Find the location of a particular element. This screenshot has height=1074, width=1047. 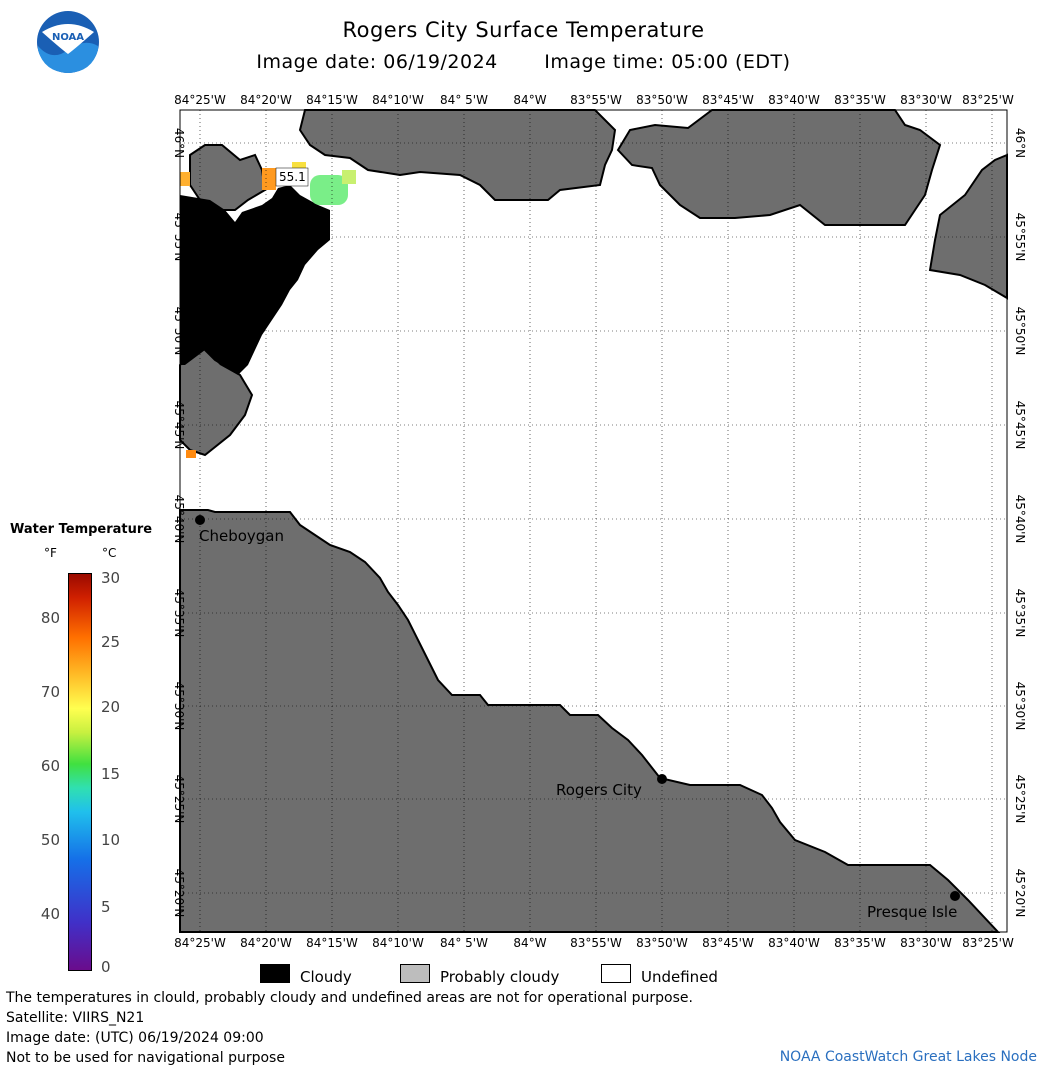

noaa-logo: NOAA is located at coordinates (68, 42).